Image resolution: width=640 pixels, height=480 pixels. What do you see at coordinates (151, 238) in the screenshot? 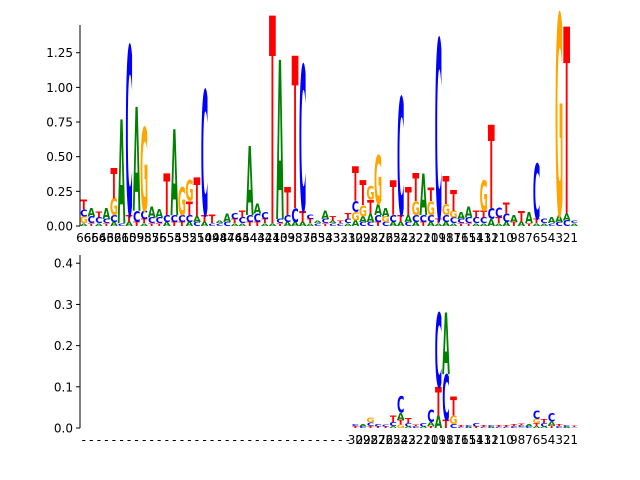
I see `x-tick-label: 57` at bounding box center [151, 238].